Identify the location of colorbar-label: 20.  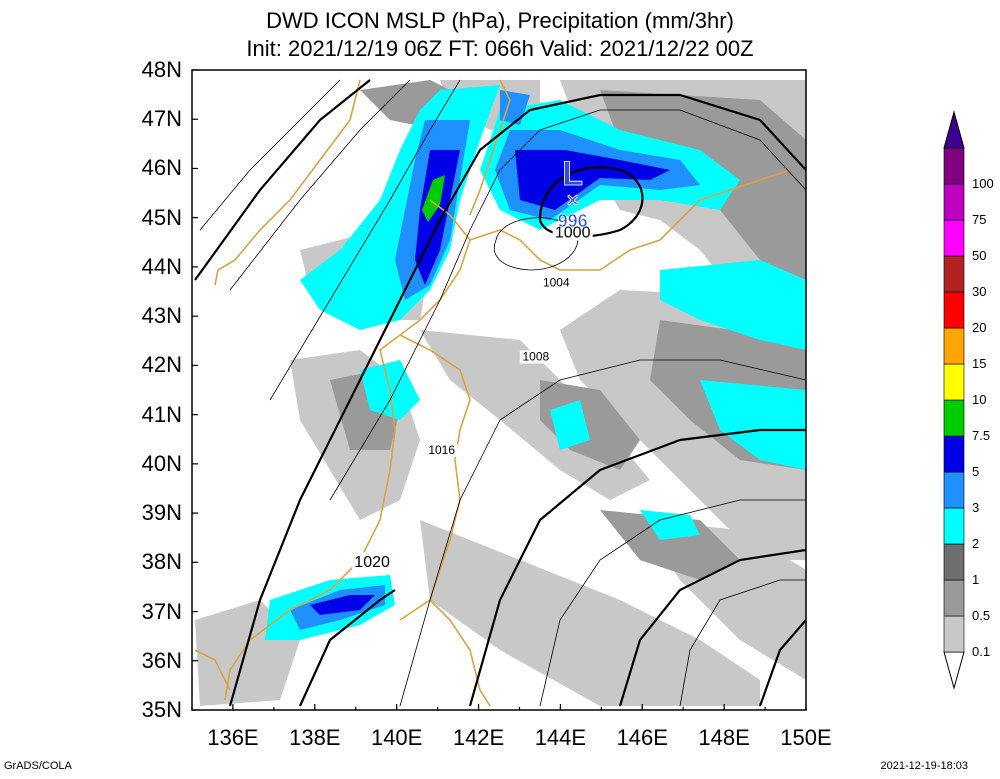
(979, 327).